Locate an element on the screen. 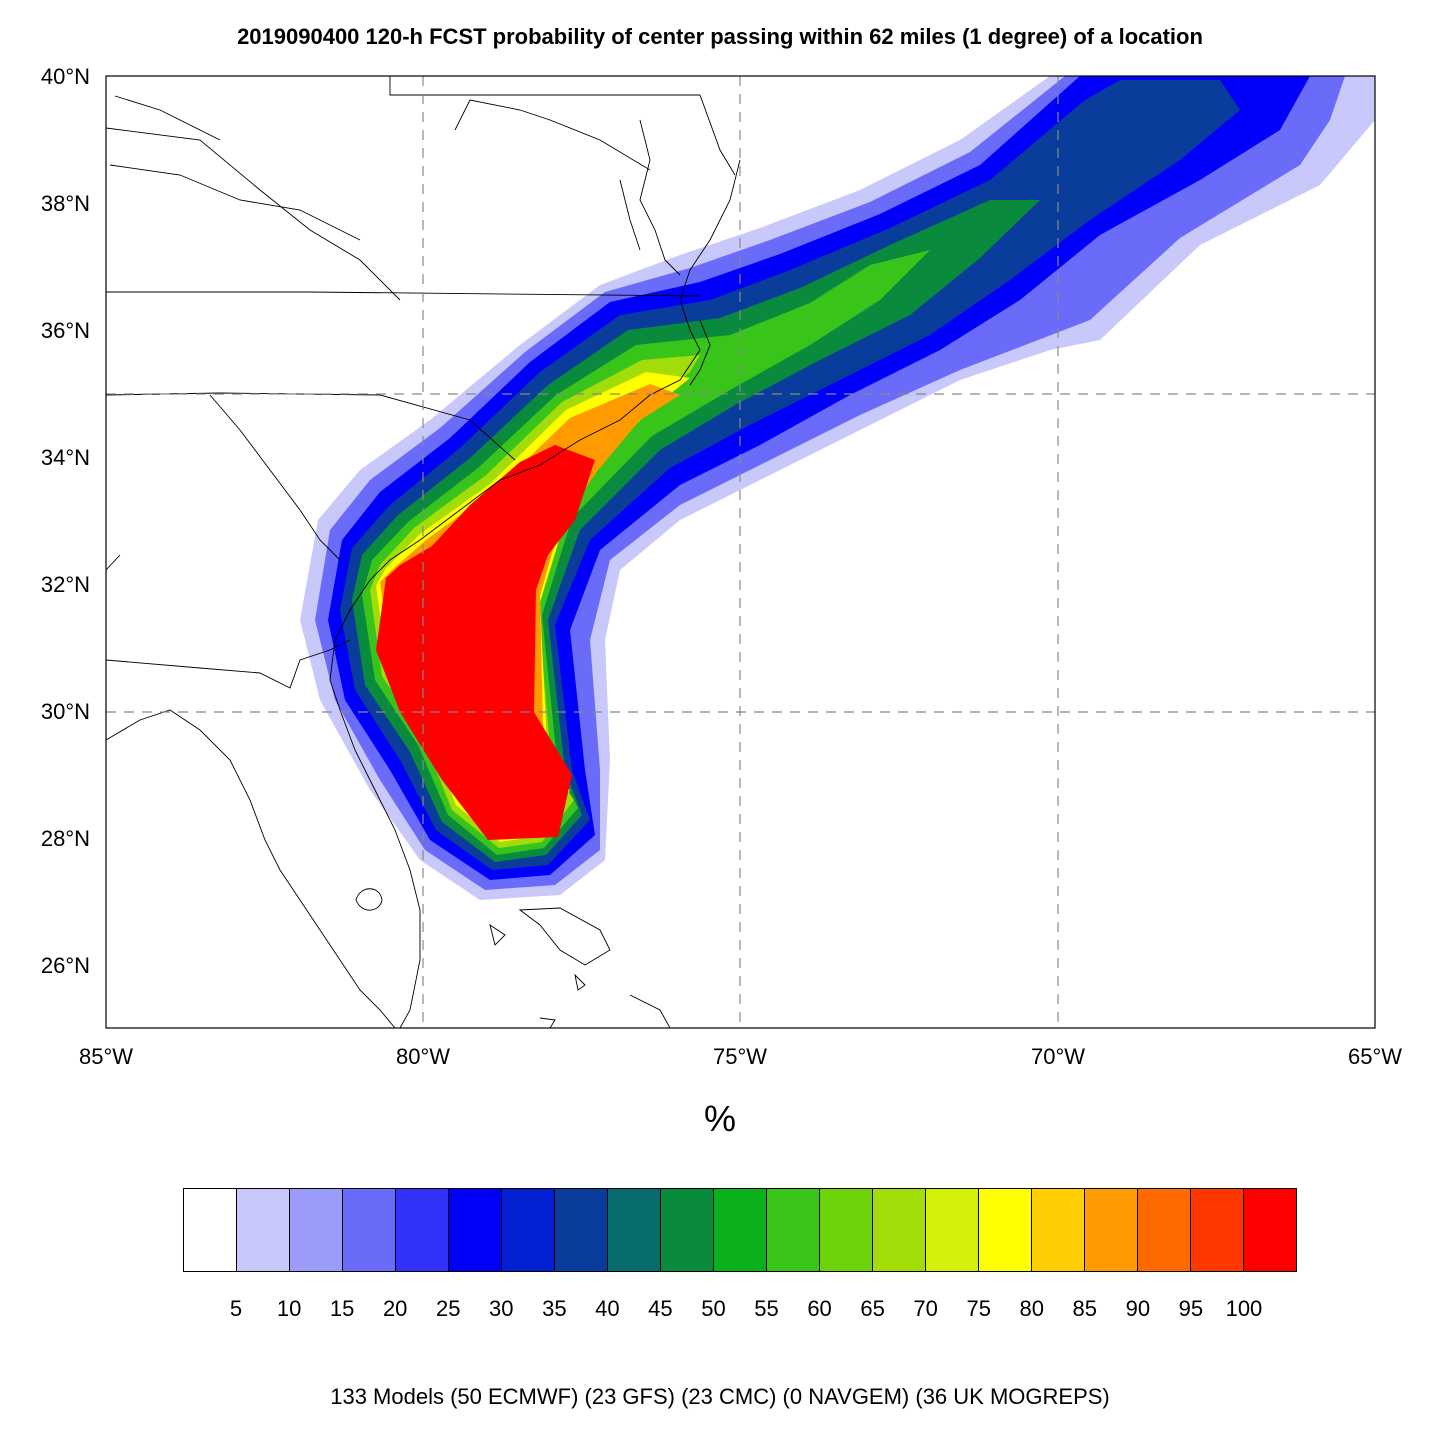 The height and width of the screenshot is (1440, 1440). colorbar-tick-label: 25 is located at coordinates (448, 1308).